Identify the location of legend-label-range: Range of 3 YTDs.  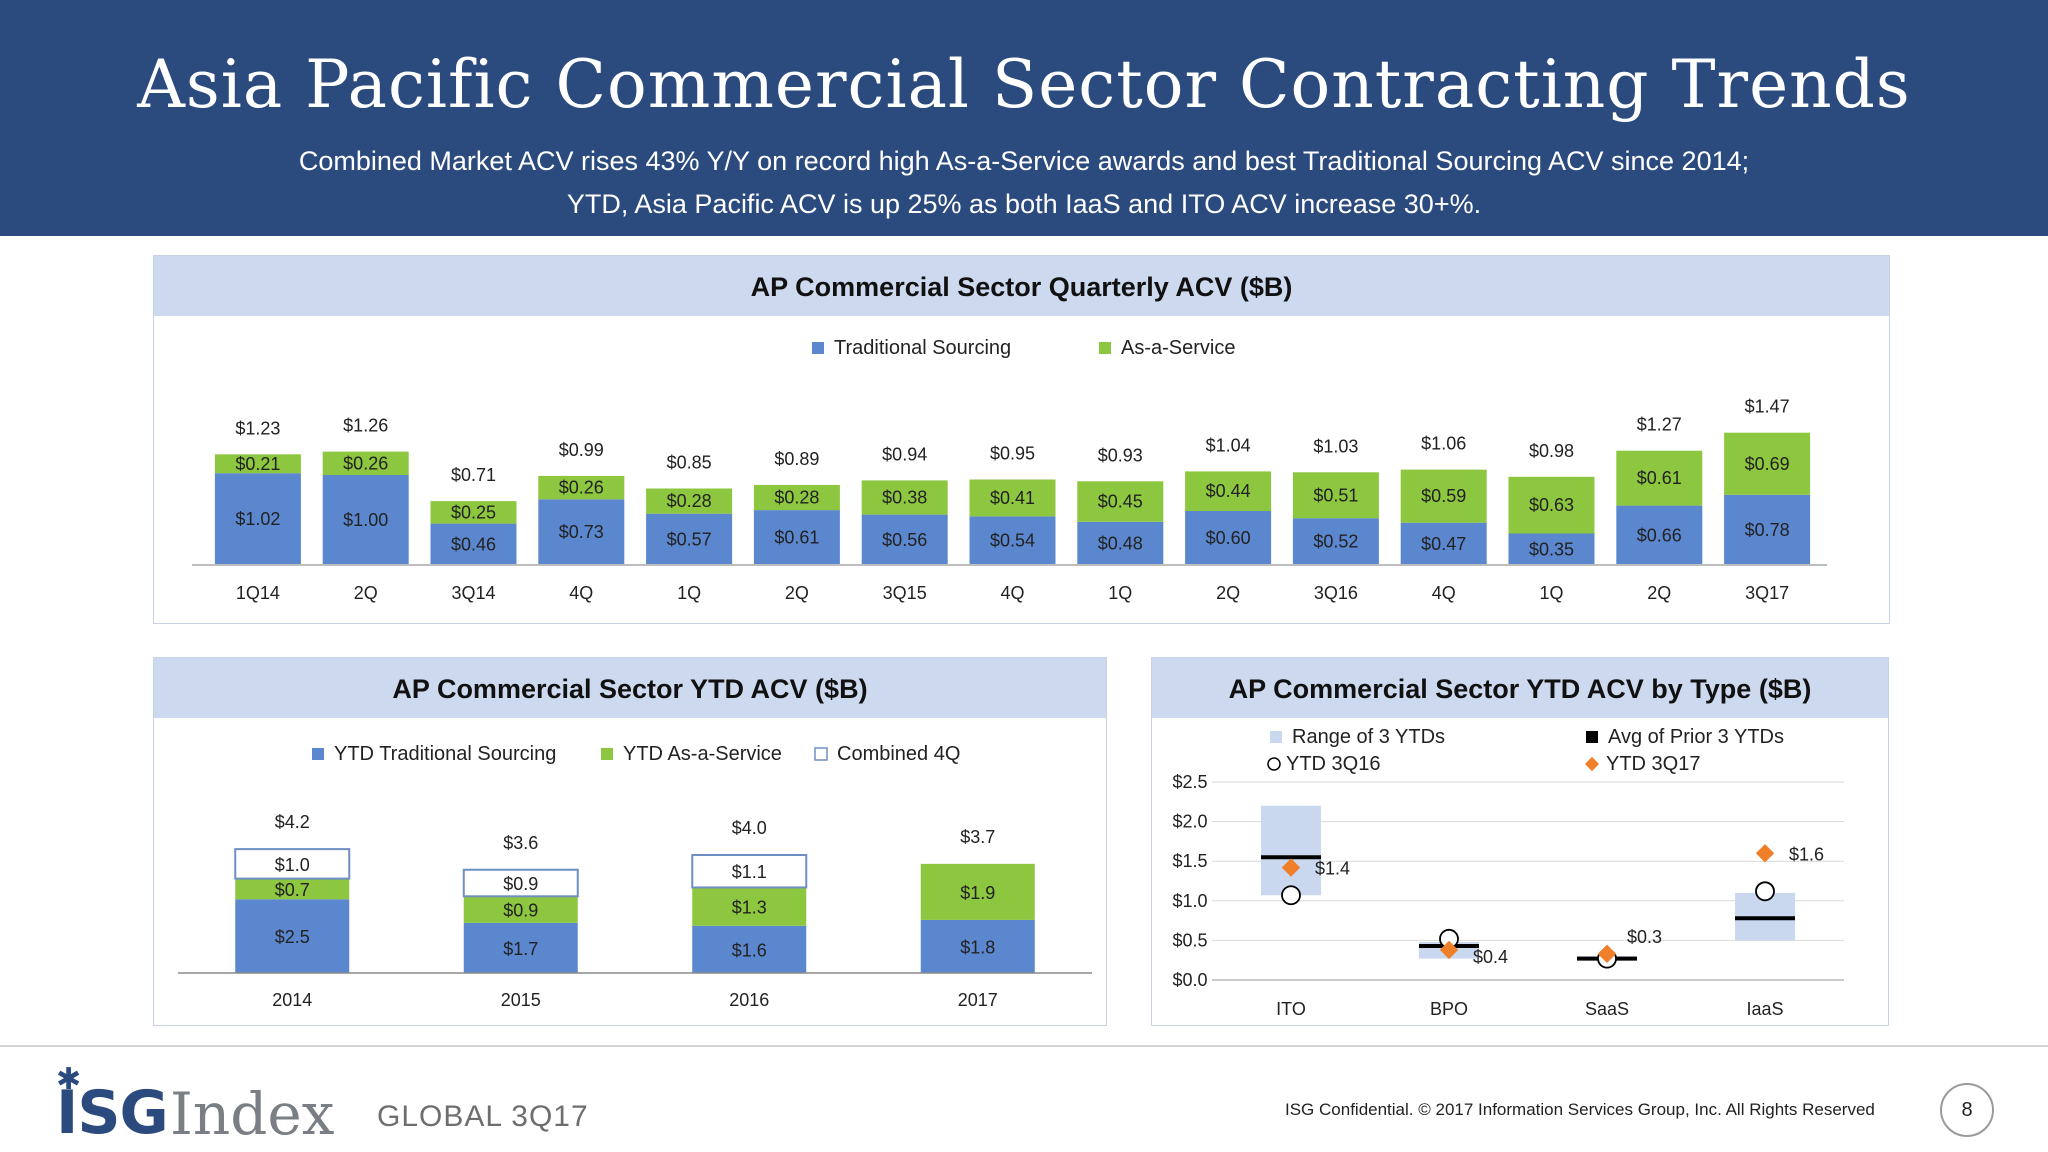
(1368, 737).